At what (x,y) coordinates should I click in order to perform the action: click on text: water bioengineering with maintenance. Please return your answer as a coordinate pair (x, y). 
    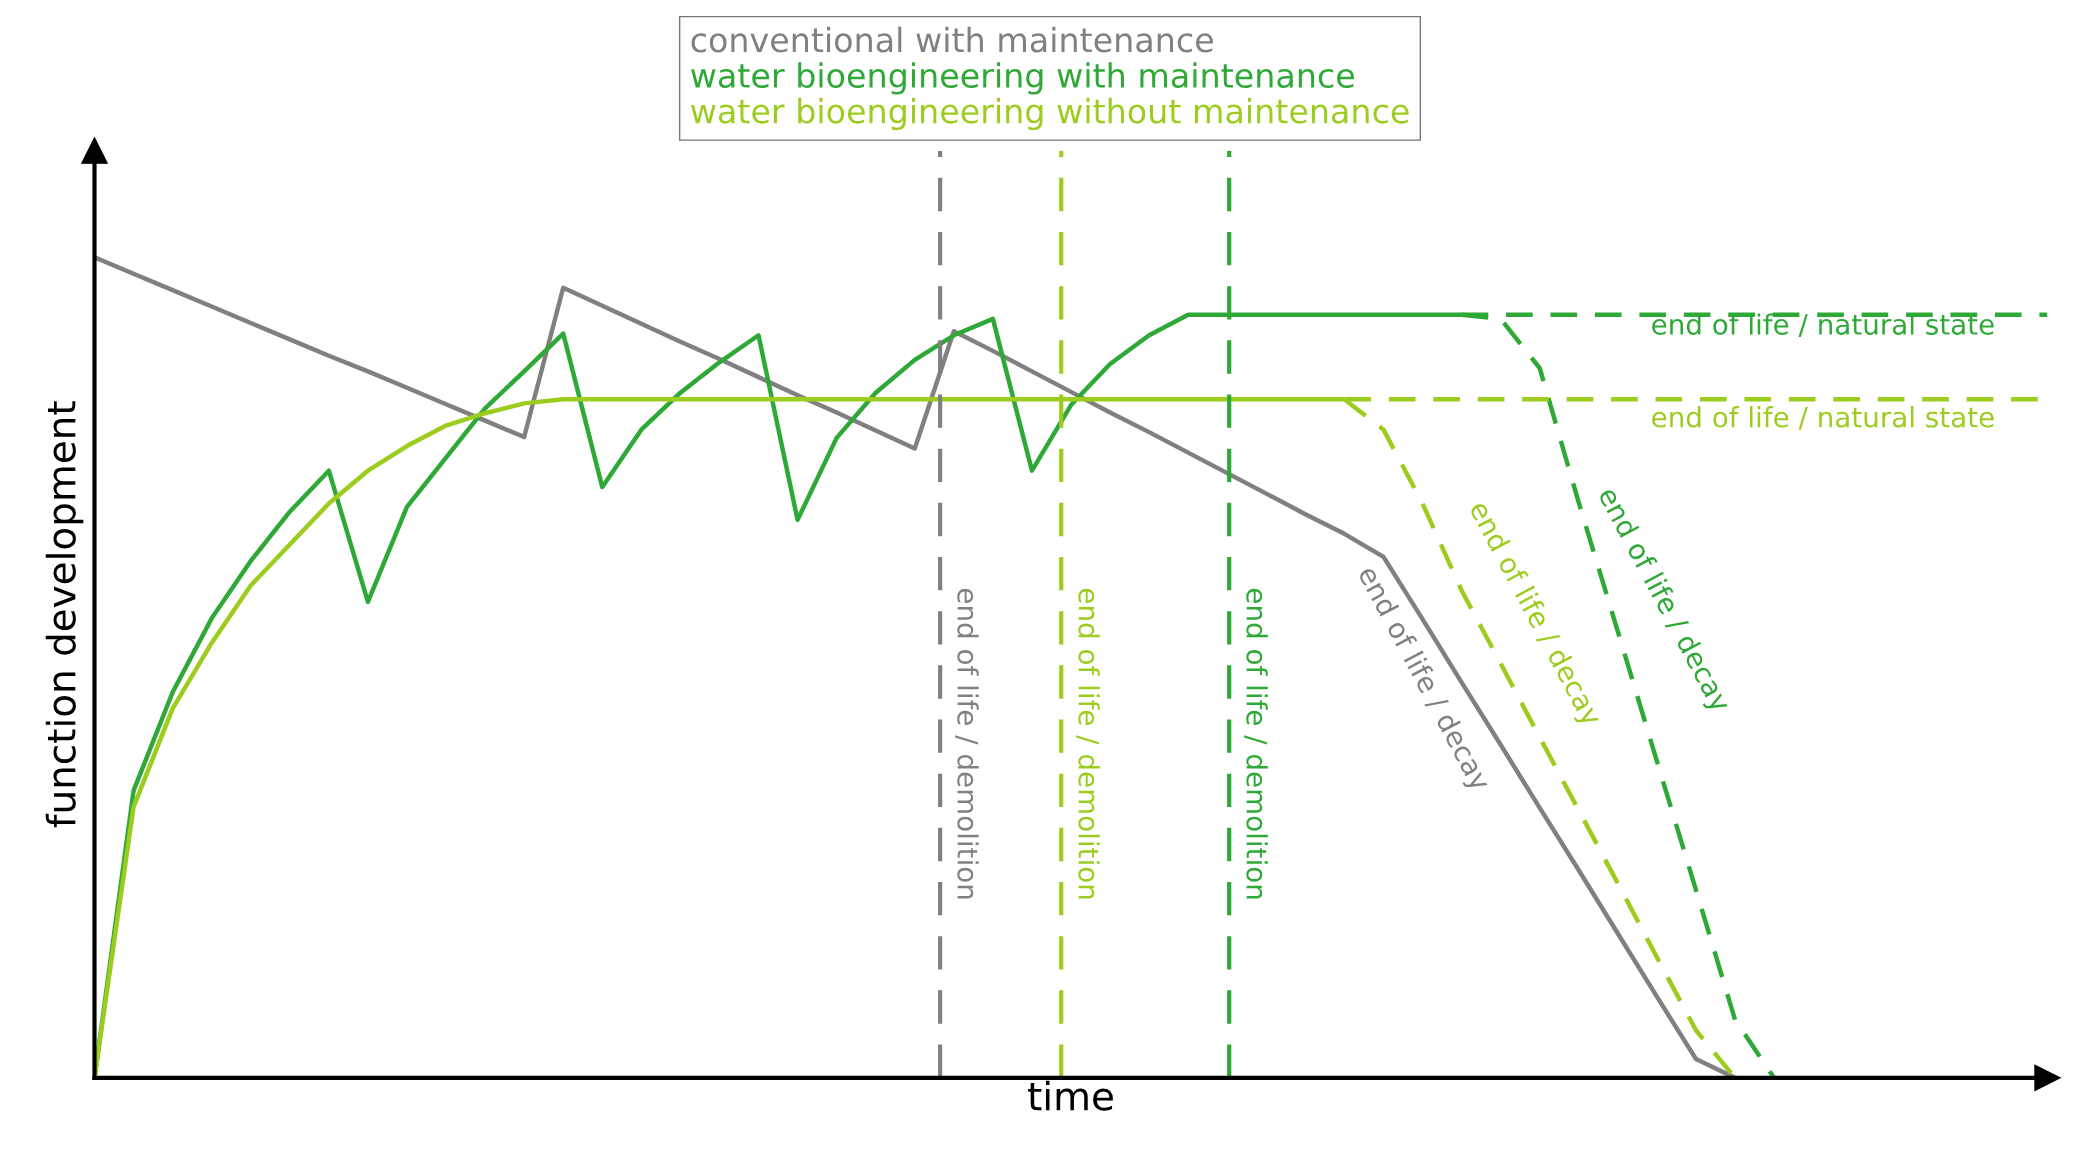
    Looking at the image, I should click on (1022, 78).